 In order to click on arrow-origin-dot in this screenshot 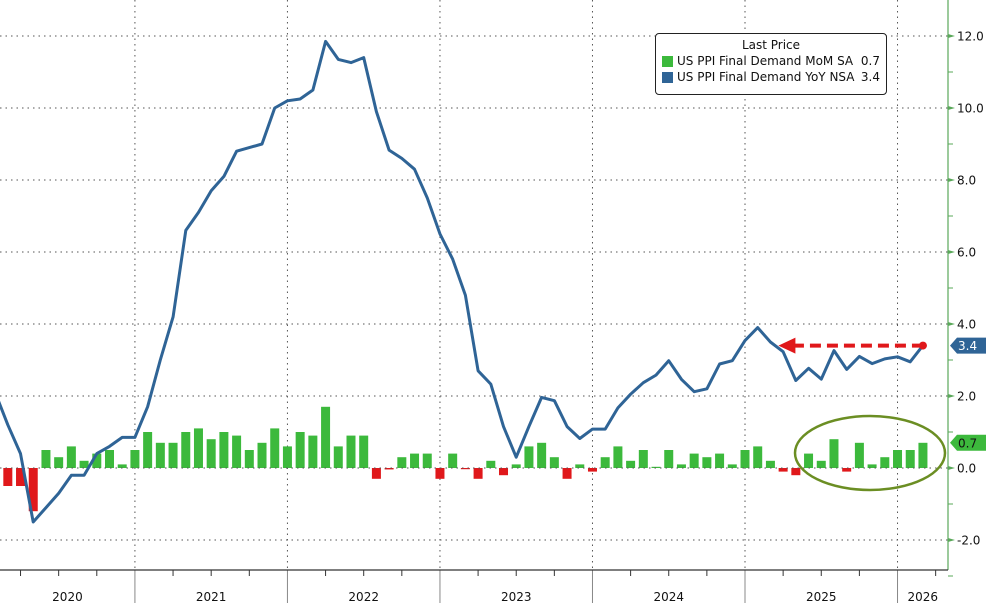, I will do `click(922, 345)`.